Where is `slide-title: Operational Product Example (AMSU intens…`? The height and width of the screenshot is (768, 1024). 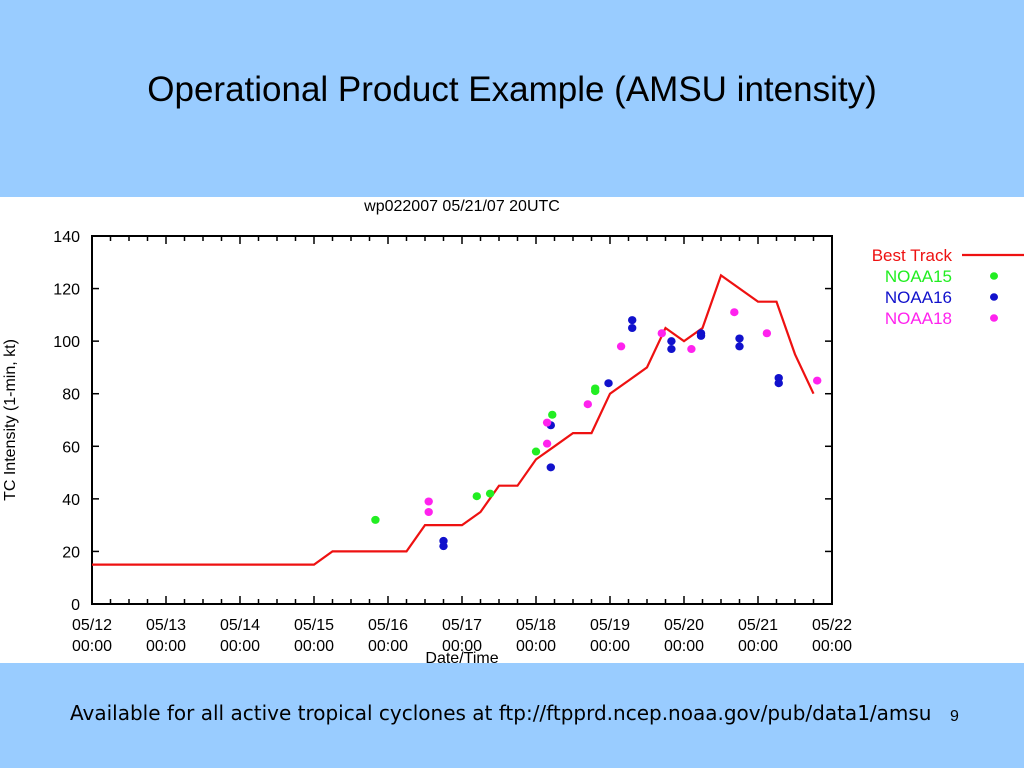
slide-title: Operational Product Example (AMSU intens… is located at coordinates (512, 89).